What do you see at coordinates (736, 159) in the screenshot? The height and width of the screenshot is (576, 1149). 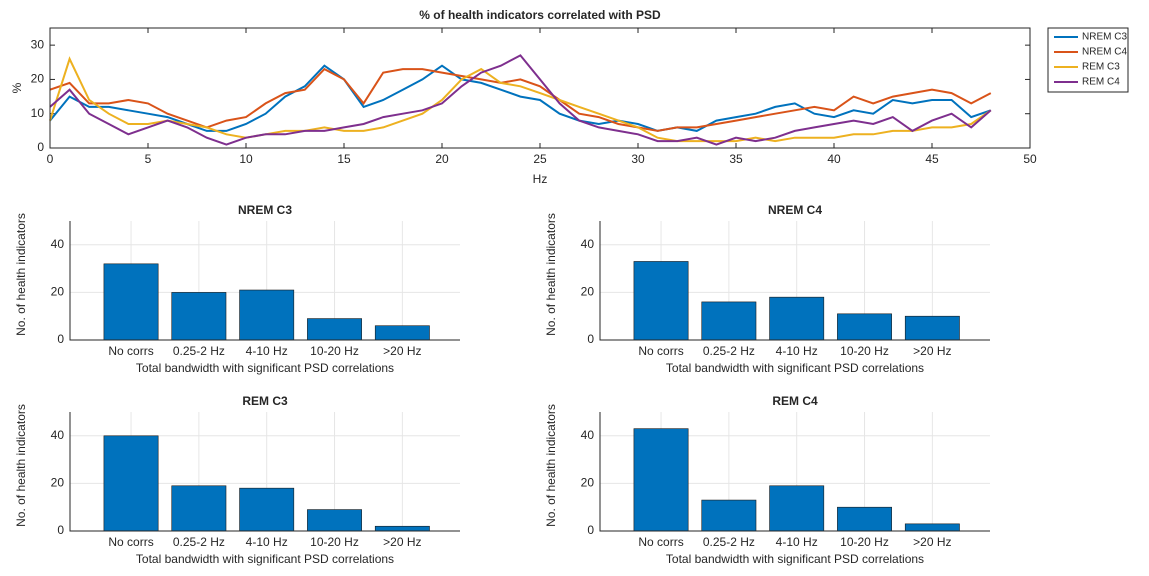 I see `x-tick-label: 35` at bounding box center [736, 159].